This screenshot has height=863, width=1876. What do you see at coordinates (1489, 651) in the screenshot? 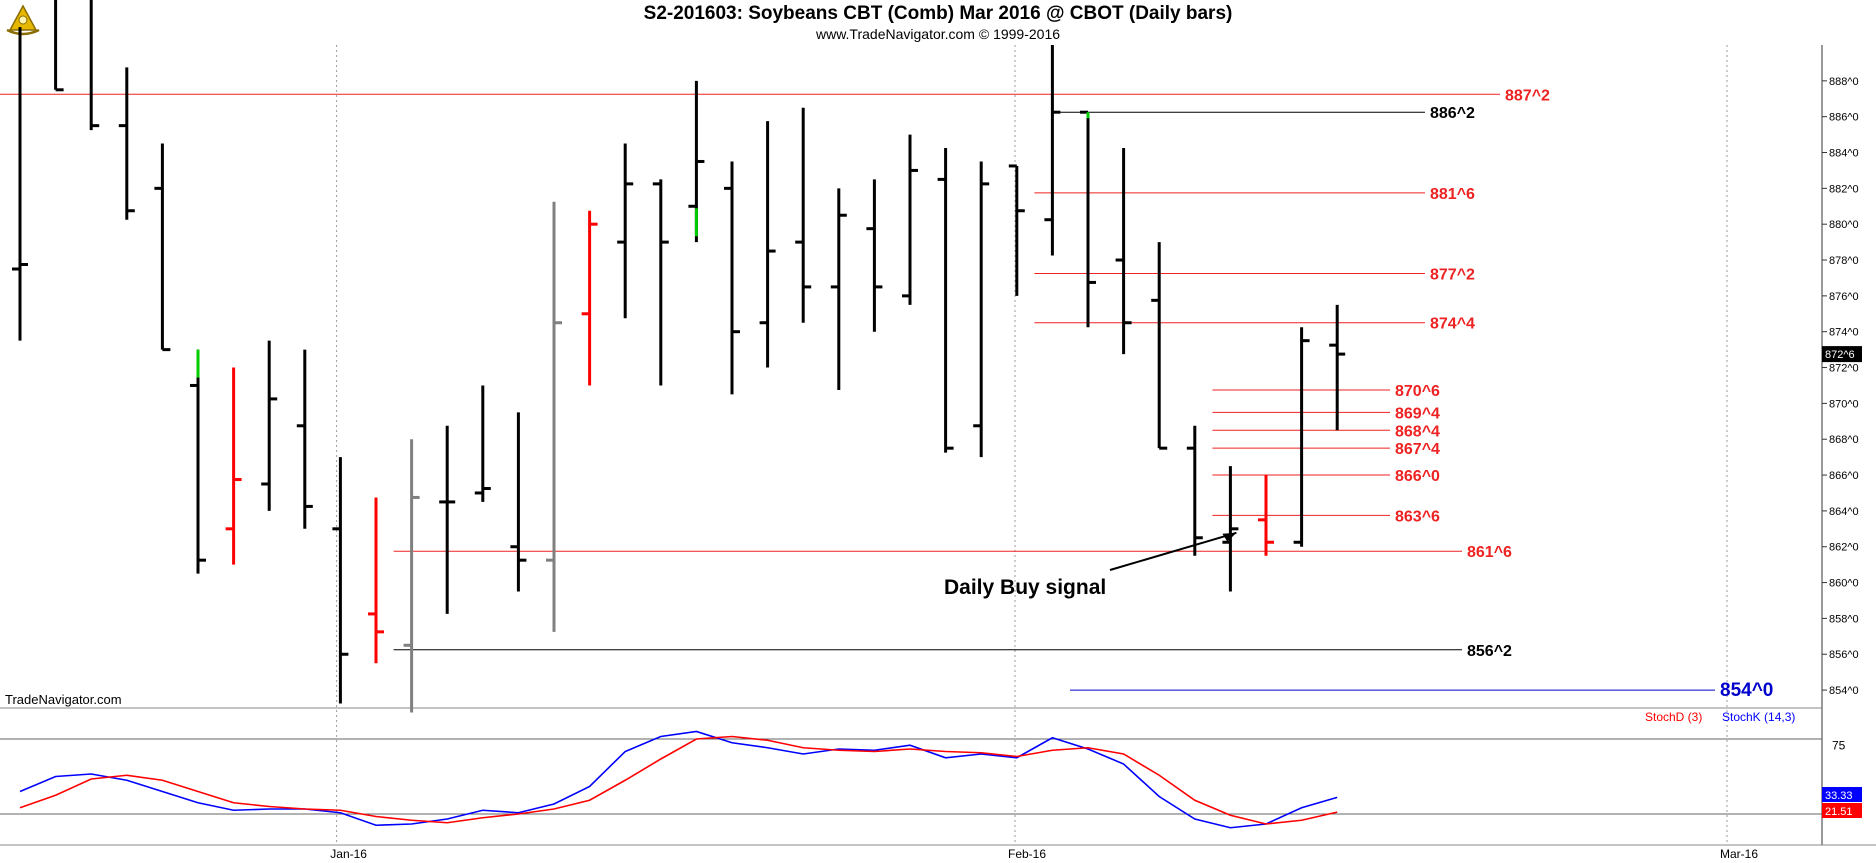
I see `level-label: 856^2` at bounding box center [1489, 651].